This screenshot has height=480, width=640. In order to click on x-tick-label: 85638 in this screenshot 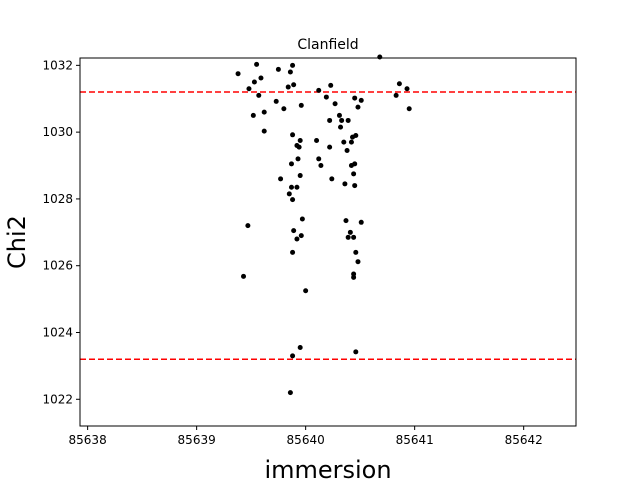, I will do `click(88, 440)`.